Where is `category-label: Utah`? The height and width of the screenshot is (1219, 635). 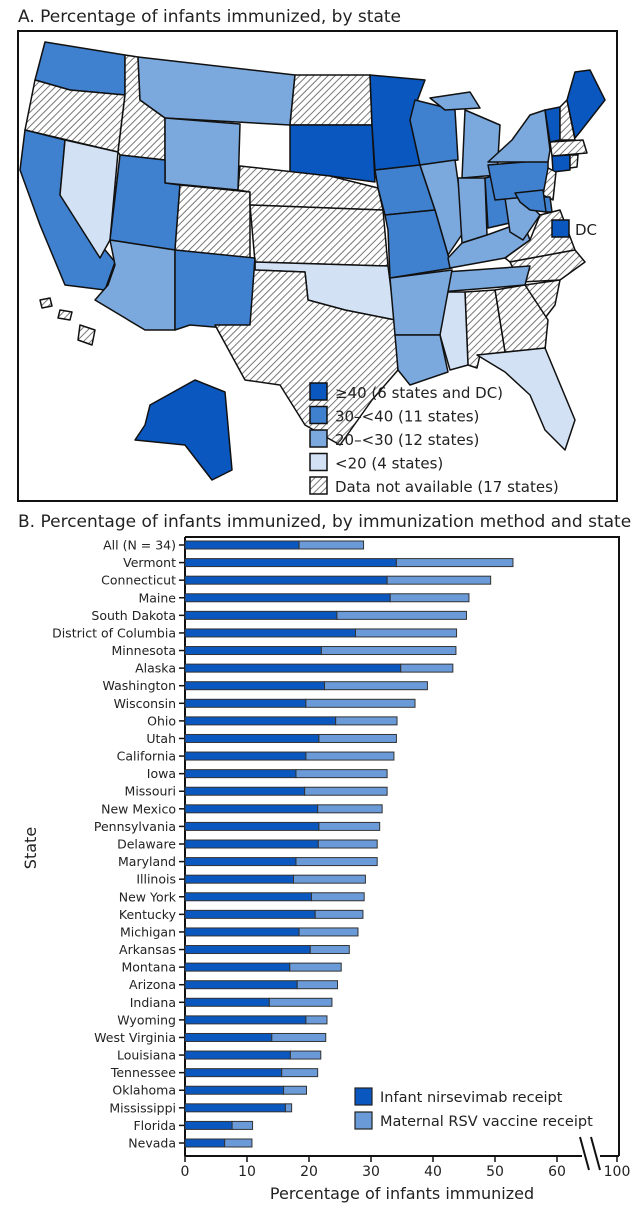 category-label: Utah is located at coordinates (161, 738).